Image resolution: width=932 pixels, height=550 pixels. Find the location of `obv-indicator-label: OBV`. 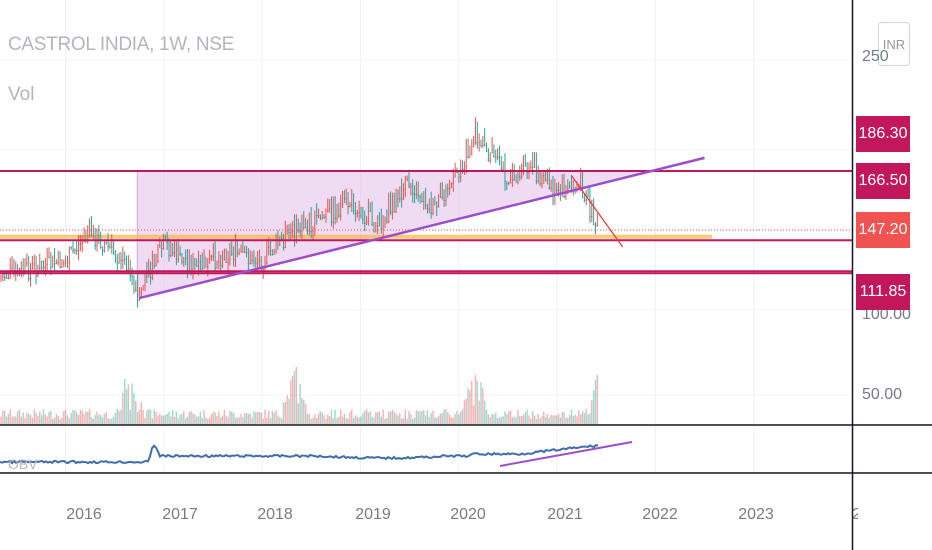

obv-indicator-label: OBV is located at coordinates (23, 464).